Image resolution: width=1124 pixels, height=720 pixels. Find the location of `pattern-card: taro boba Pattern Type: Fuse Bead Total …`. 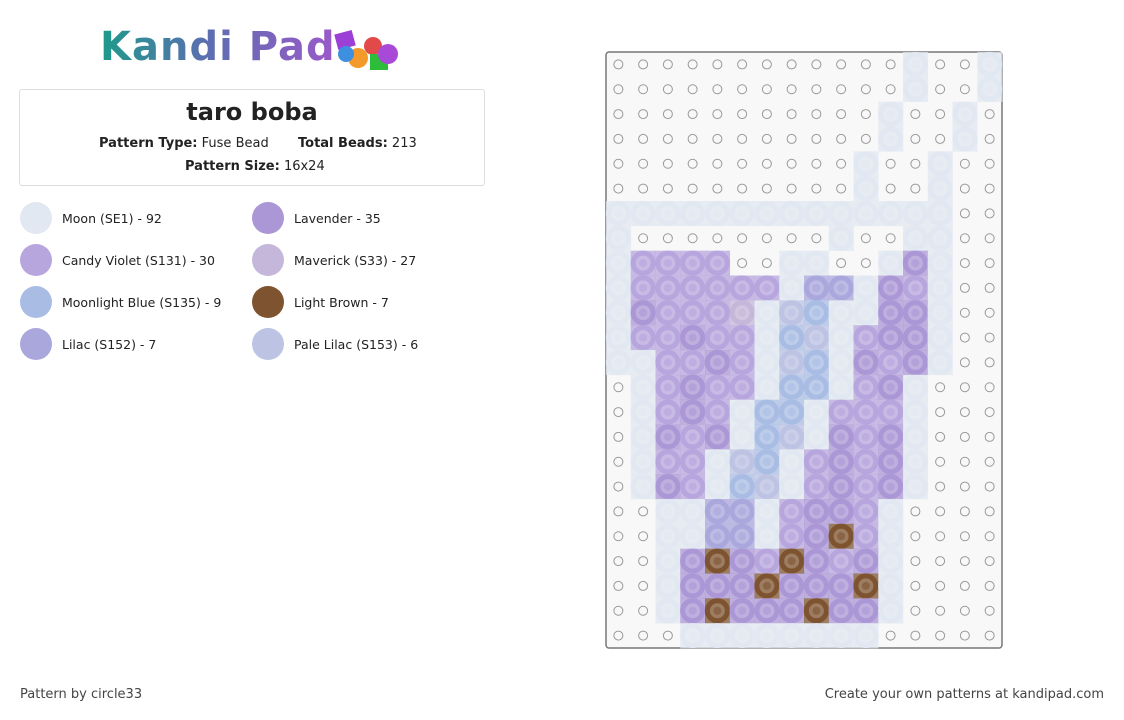

pattern-card: taro boba Pattern Type: Fuse Bead Total … is located at coordinates (252, 137).